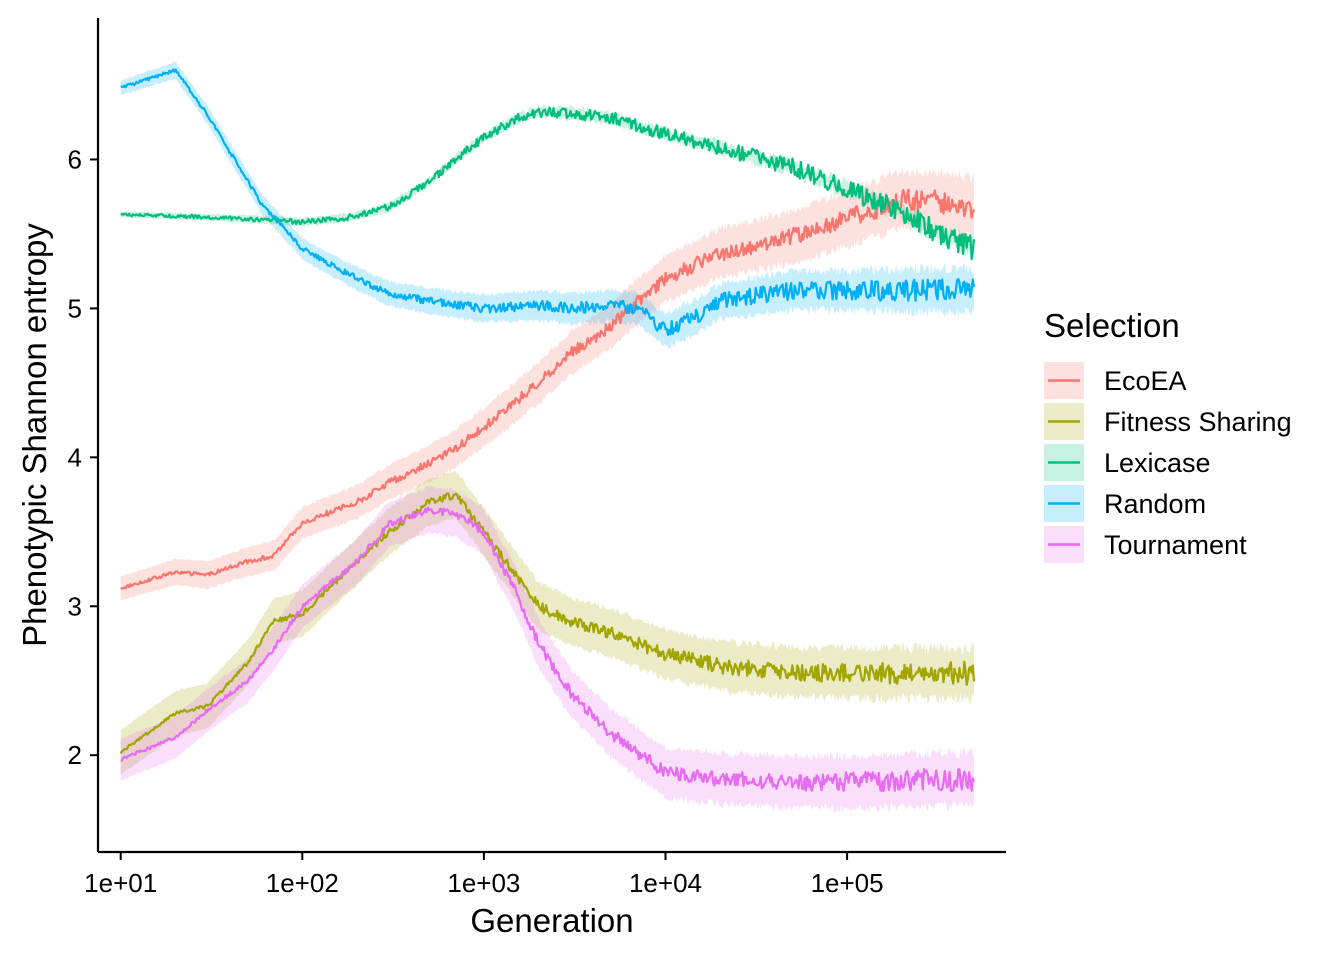  I want to click on line-lexicase, so click(548, 183).